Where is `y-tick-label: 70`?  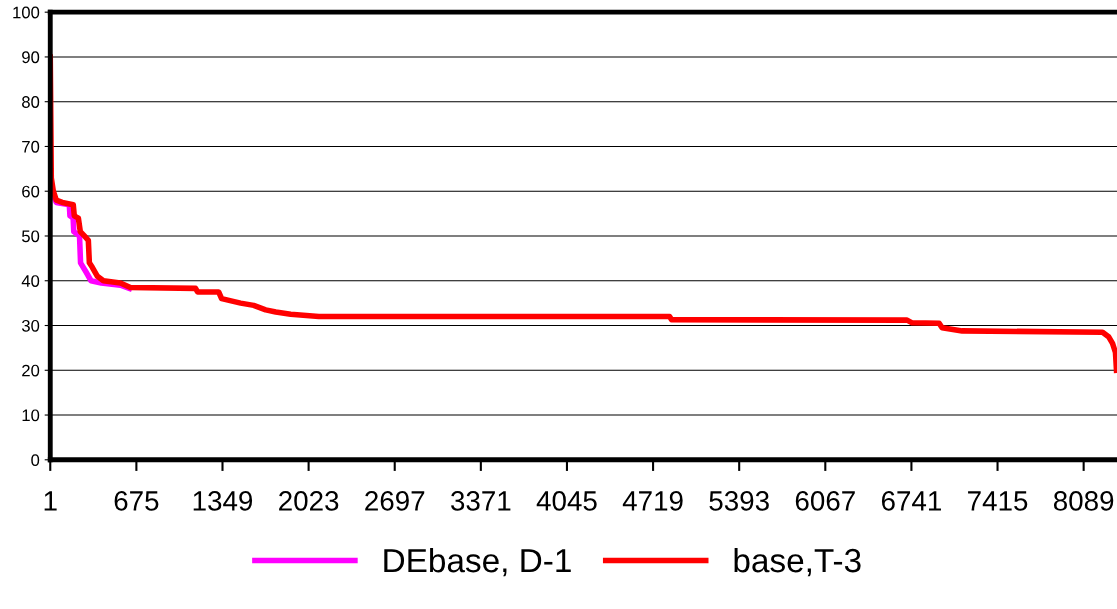
y-tick-label: 70 is located at coordinates (31, 146).